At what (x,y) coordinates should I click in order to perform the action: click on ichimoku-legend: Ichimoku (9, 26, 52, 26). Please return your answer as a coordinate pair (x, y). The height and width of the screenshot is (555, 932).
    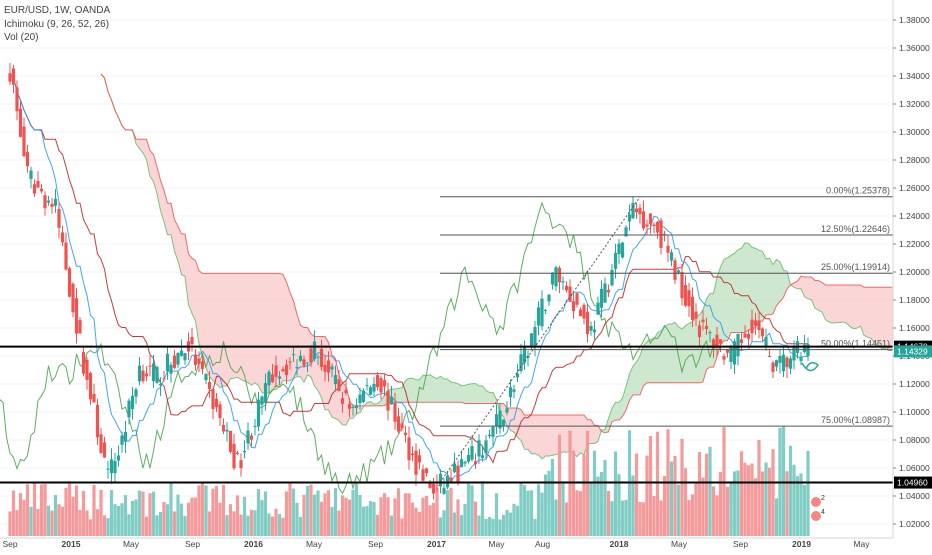
    Looking at the image, I should click on (57, 25).